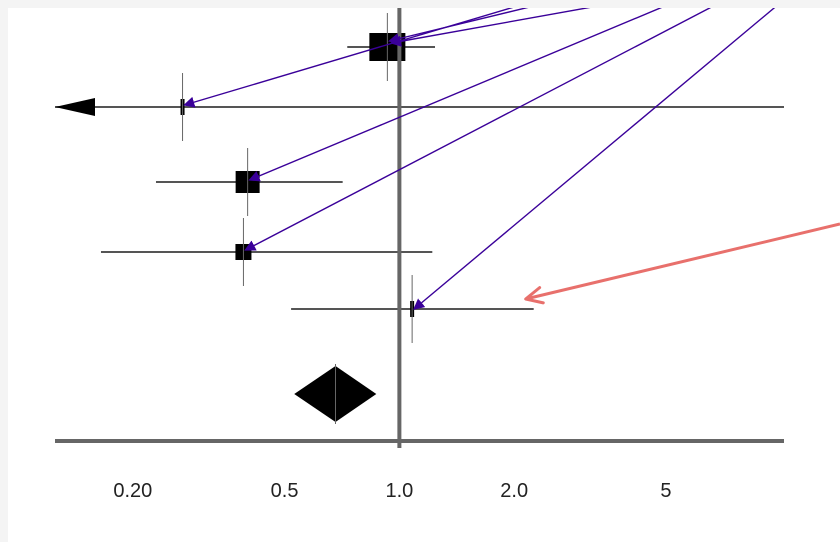 This screenshot has width=840, height=542. What do you see at coordinates (399, 491) in the screenshot?
I see `x-tick-label: 1.0` at bounding box center [399, 491].